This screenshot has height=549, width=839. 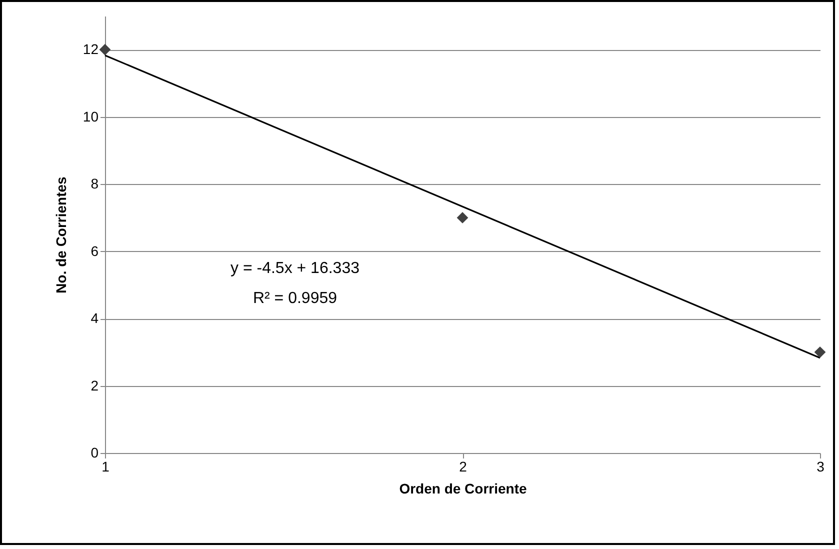 I want to click on x-tick-label: 2, so click(x=463, y=466).